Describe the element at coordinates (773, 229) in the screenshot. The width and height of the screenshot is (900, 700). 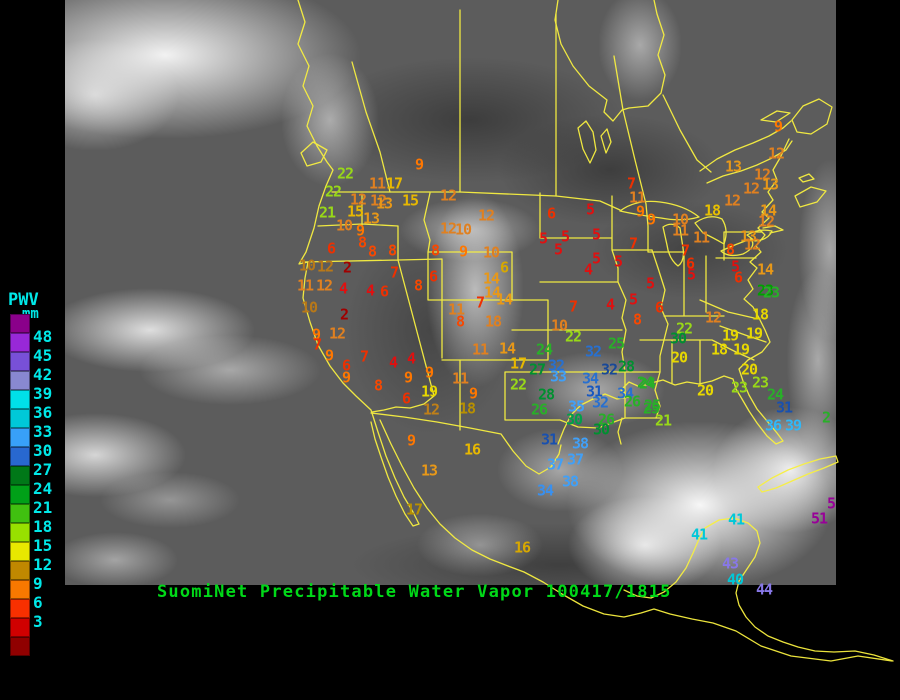
I see `long-island` at that location.